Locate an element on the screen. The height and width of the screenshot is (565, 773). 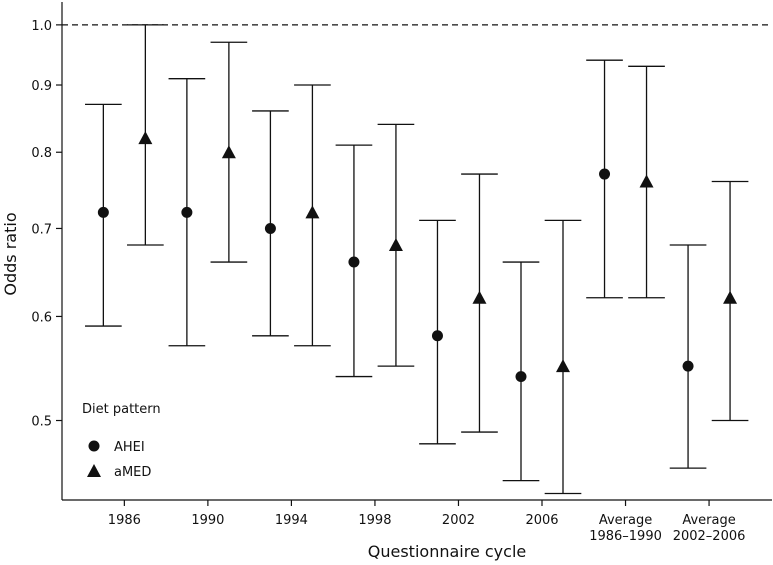
y-axis-title: Odds ratio is located at coordinates (10, 253).